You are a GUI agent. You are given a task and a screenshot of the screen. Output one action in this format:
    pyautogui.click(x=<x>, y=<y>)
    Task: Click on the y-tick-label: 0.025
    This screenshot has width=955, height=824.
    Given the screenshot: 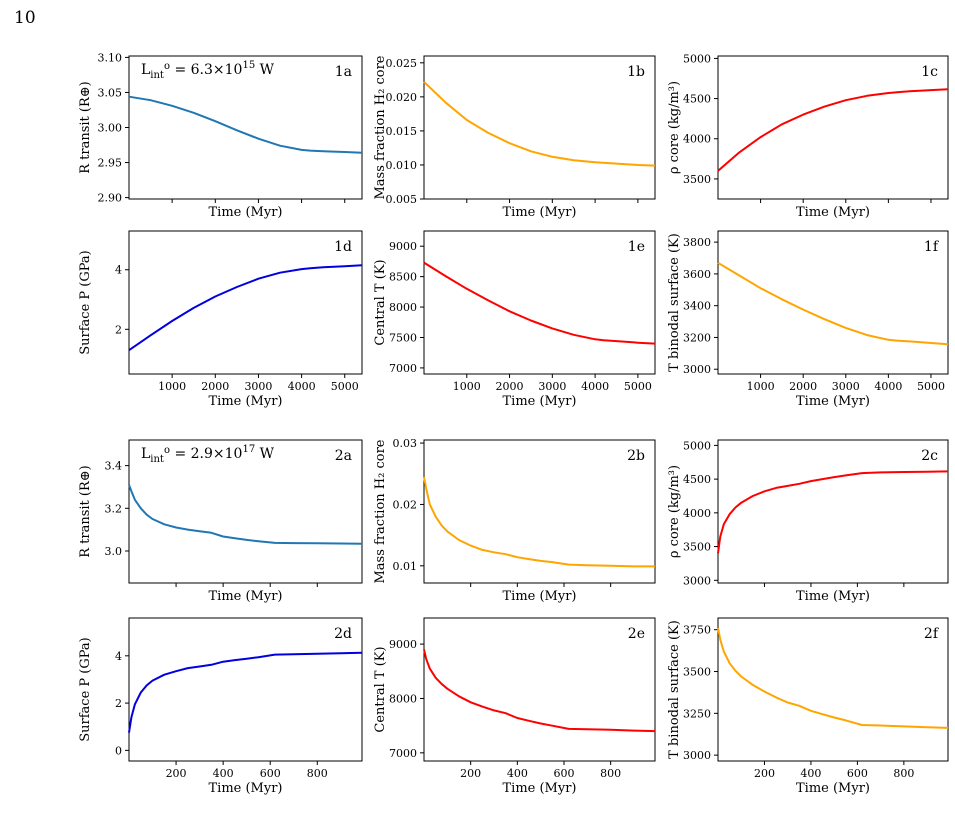 What is the action you would take?
    pyautogui.click(x=402, y=63)
    